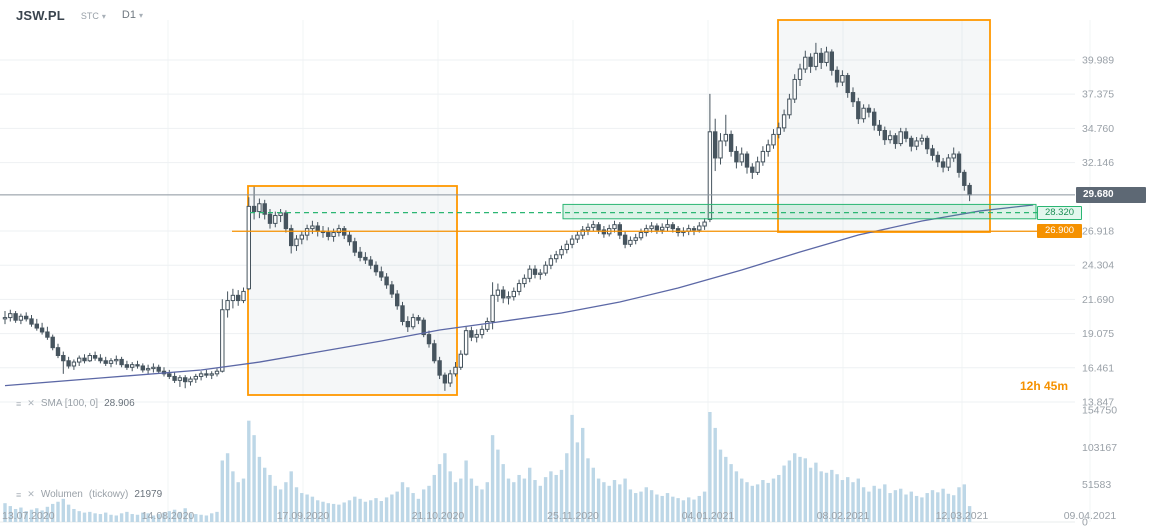 Image resolution: width=1151 pixels, height=529 pixels. What do you see at coordinates (108, 494) in the screenshot?
I see `volume-legend-type: (tickowy)` at bounding box center [108, 494].